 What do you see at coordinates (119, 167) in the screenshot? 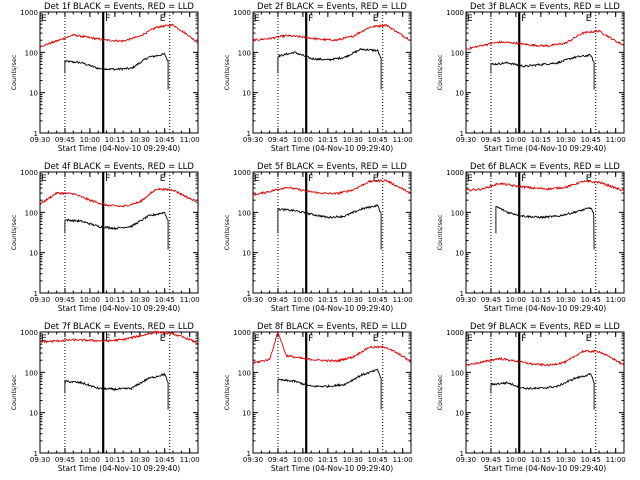
I see `panel-title: Det 4f BLACK = Events, RED = LLD` at bounding box center [119, 167].